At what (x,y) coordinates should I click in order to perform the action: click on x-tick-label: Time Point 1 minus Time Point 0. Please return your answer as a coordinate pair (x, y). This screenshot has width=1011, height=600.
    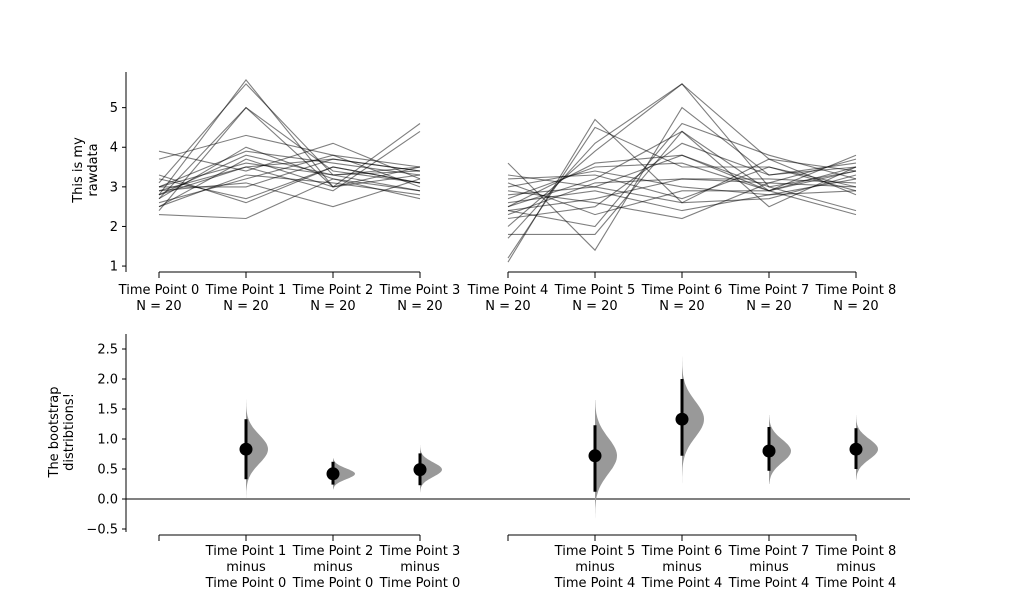
    Looking at the image, I should click on (246, 567).